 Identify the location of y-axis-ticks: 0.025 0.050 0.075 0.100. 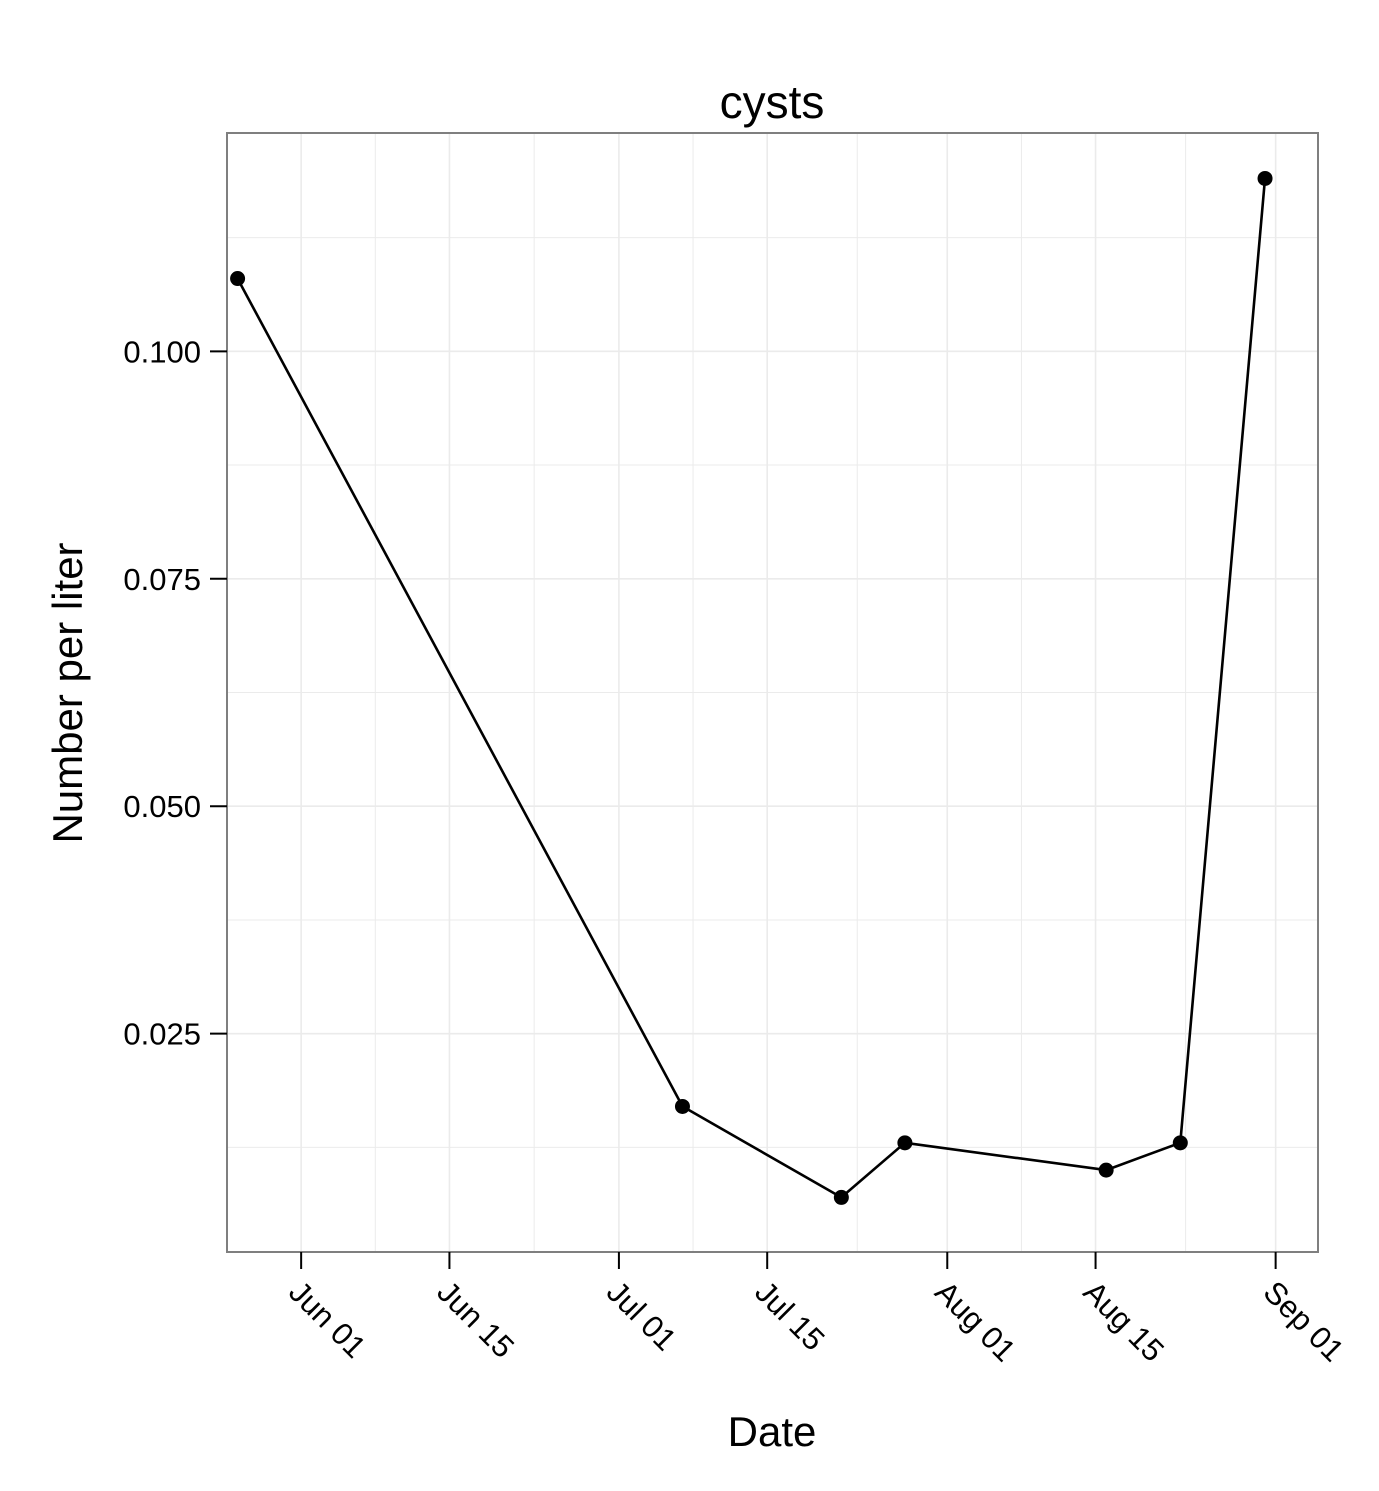
(175, 693).